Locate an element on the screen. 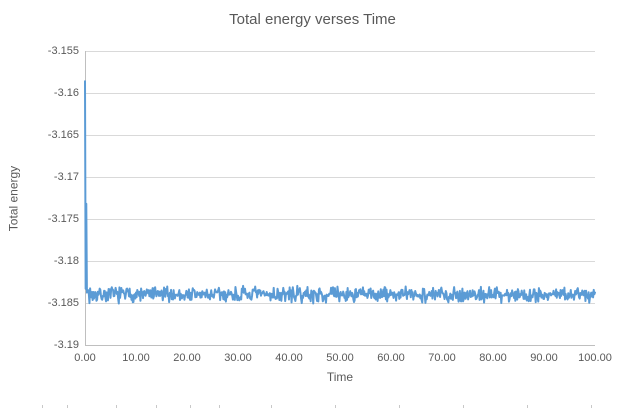 The width and height of the screenshot is (625, 408). x-tick-label: 90.00 is located at coordinates (544, 358).